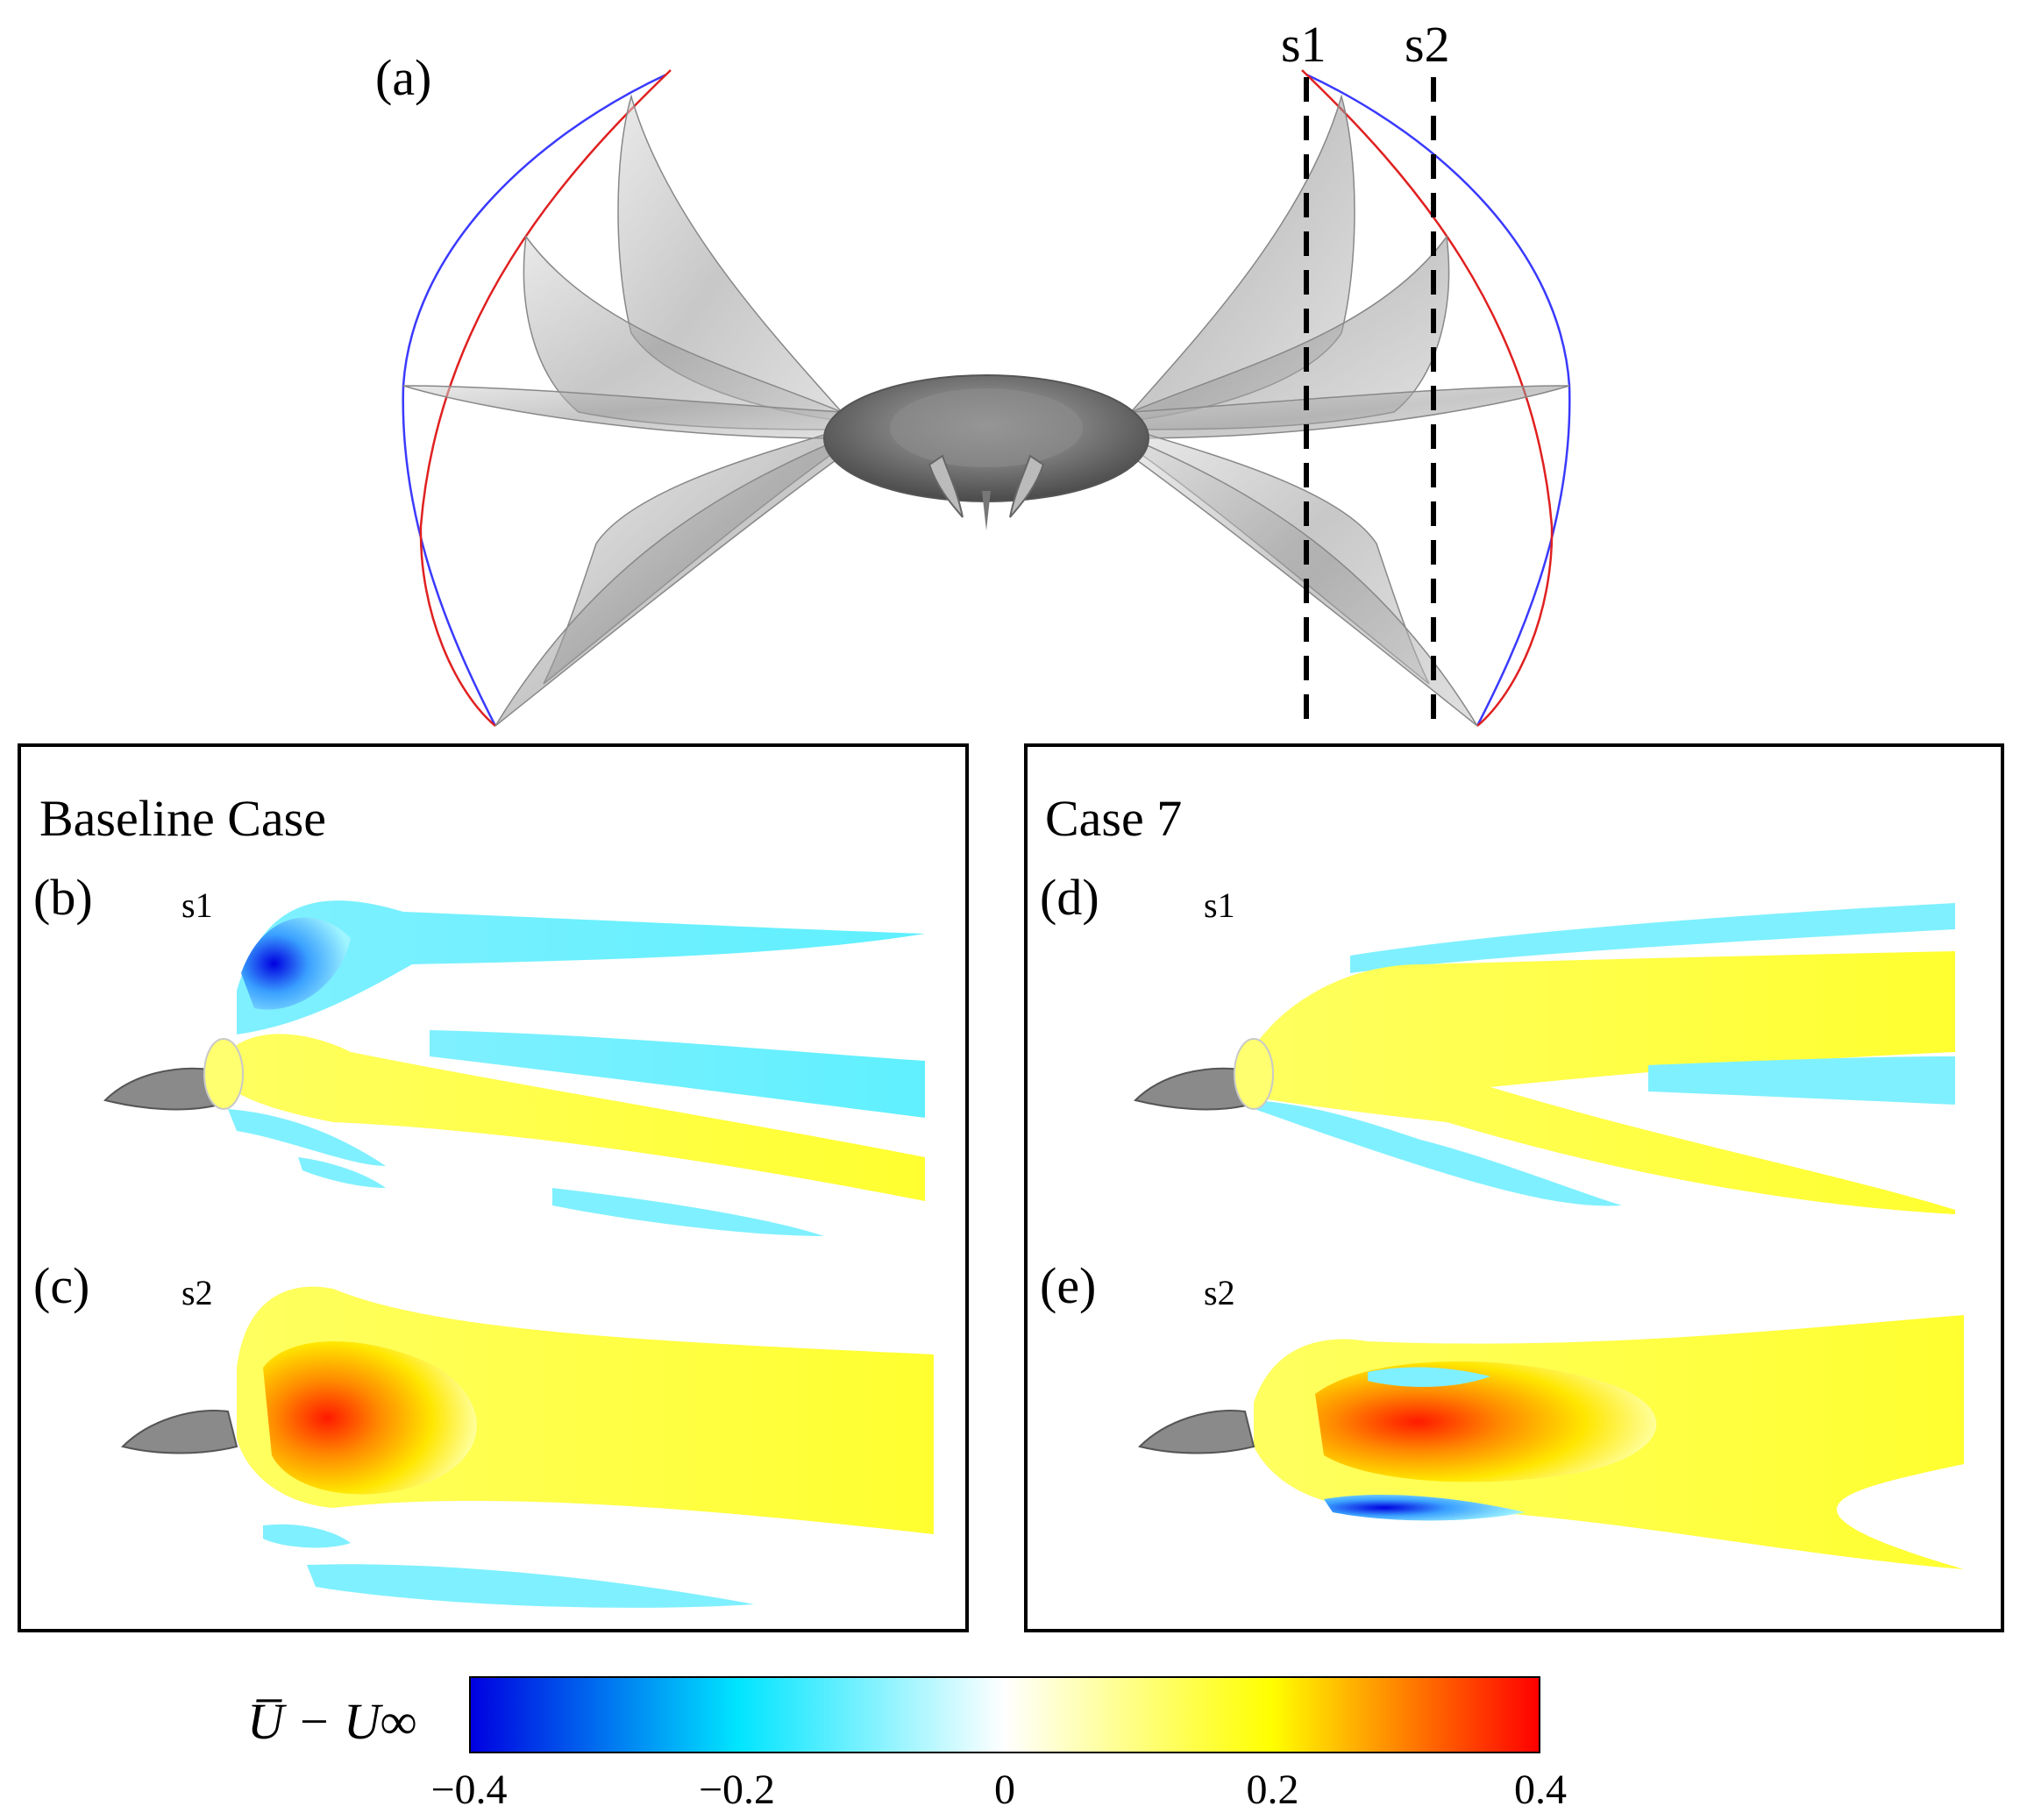  Describe the element at coordinates (1069, 897) in the screenshot. I see `panel-d-label: (d)` at that location.